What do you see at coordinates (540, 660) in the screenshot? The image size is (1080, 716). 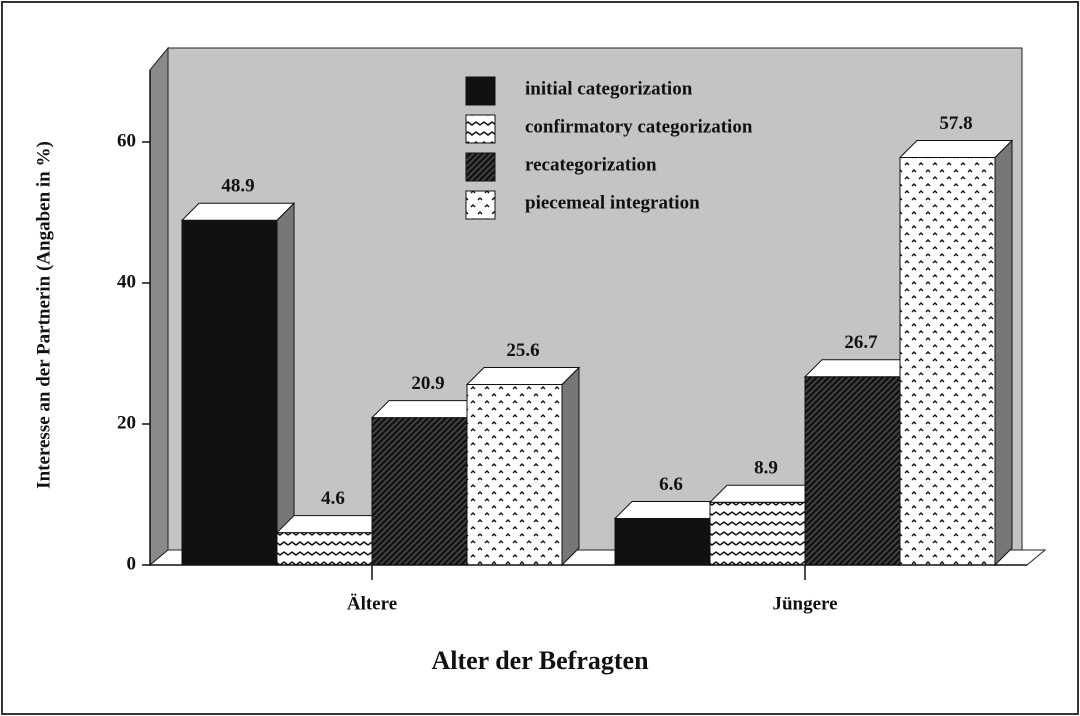 I see `x-axis-label: Alter der Befragten` at bounding box center [540, 660].